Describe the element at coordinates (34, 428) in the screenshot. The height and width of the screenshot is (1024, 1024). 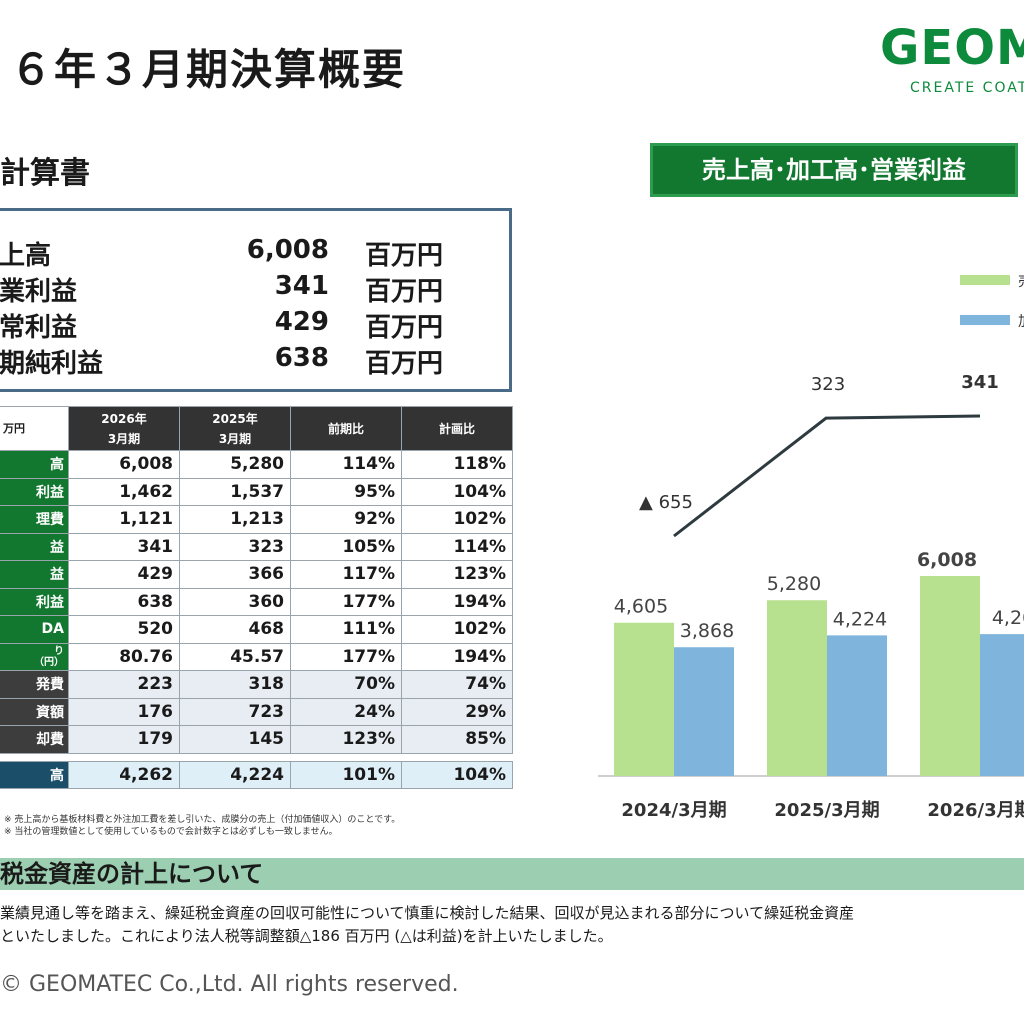
I see `table-unit: 万円` at that location.